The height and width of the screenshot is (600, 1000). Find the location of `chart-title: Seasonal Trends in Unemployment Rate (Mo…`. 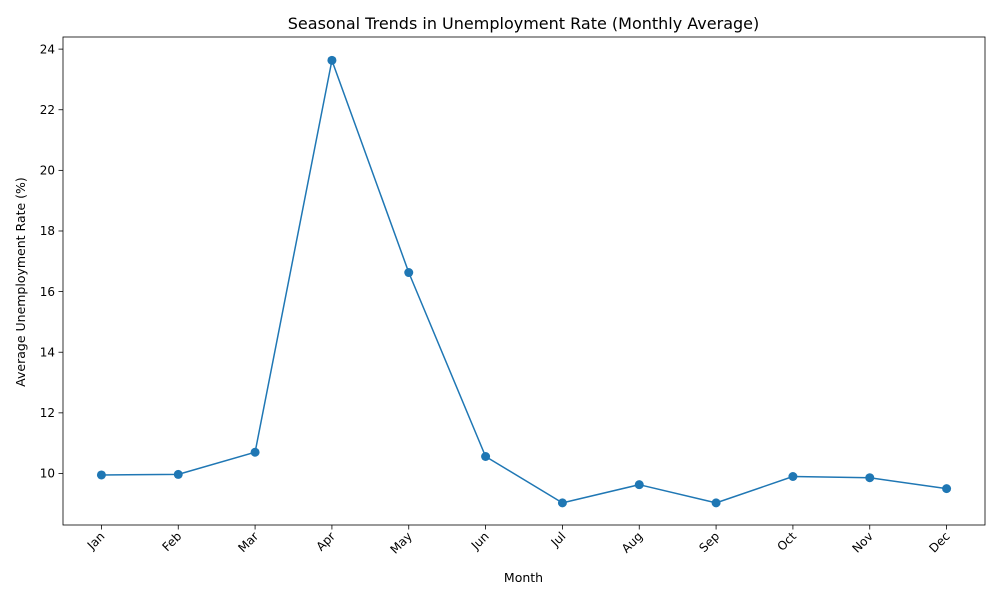

chart-title: Seasonal Trends in Unemployment Rate (Mo… is located at coordinates (523, 23).